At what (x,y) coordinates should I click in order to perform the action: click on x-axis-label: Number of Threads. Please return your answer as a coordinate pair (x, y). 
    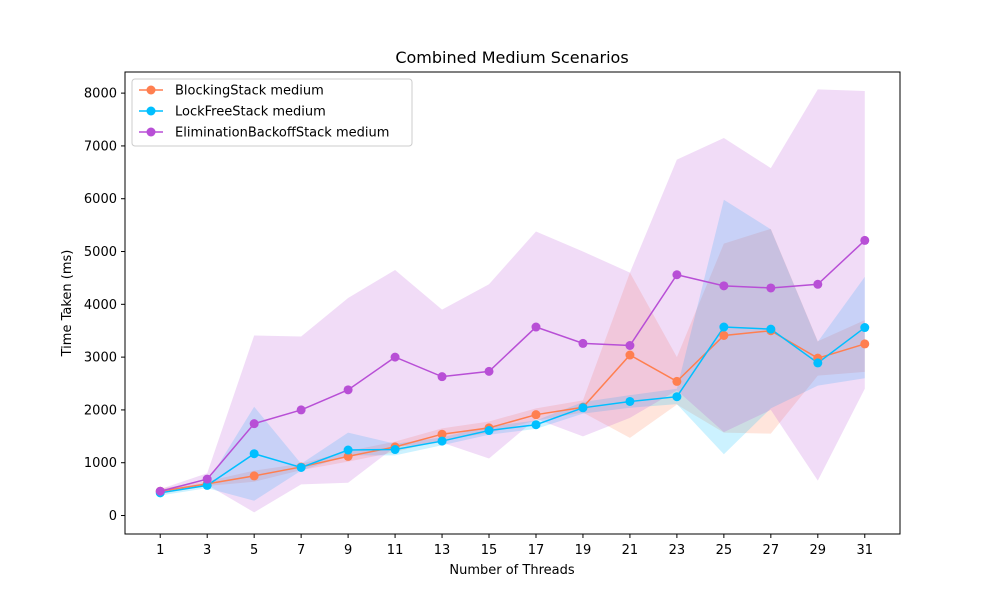
    Looking at the image, I should click on (511, 570).